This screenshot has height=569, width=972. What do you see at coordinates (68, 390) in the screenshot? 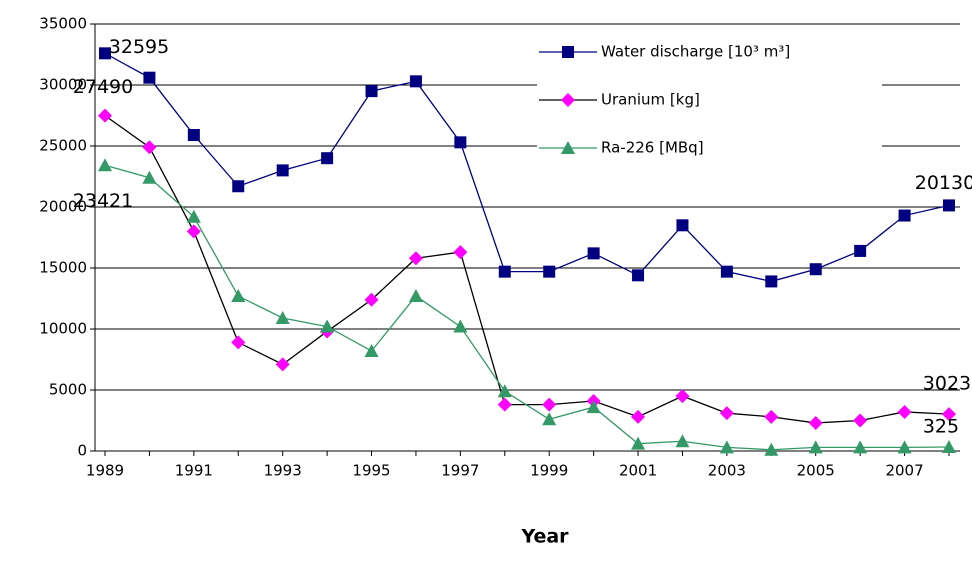
I see `y-tick-label: 5000` at bounding box center [68, 390].